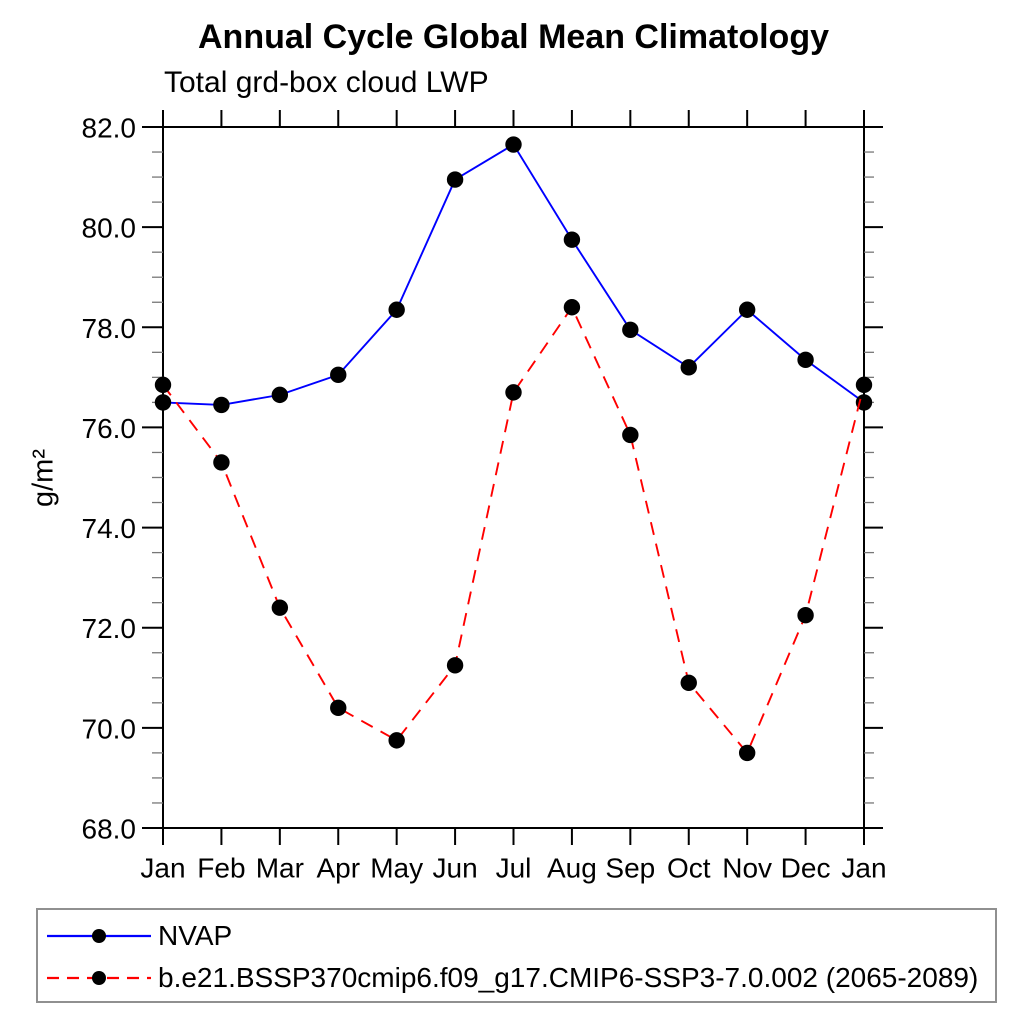  What do you see at coordinates (99, 978) in the screenshot?
I see `legend-line-sample-dashed` at bounding box center [99, 978].